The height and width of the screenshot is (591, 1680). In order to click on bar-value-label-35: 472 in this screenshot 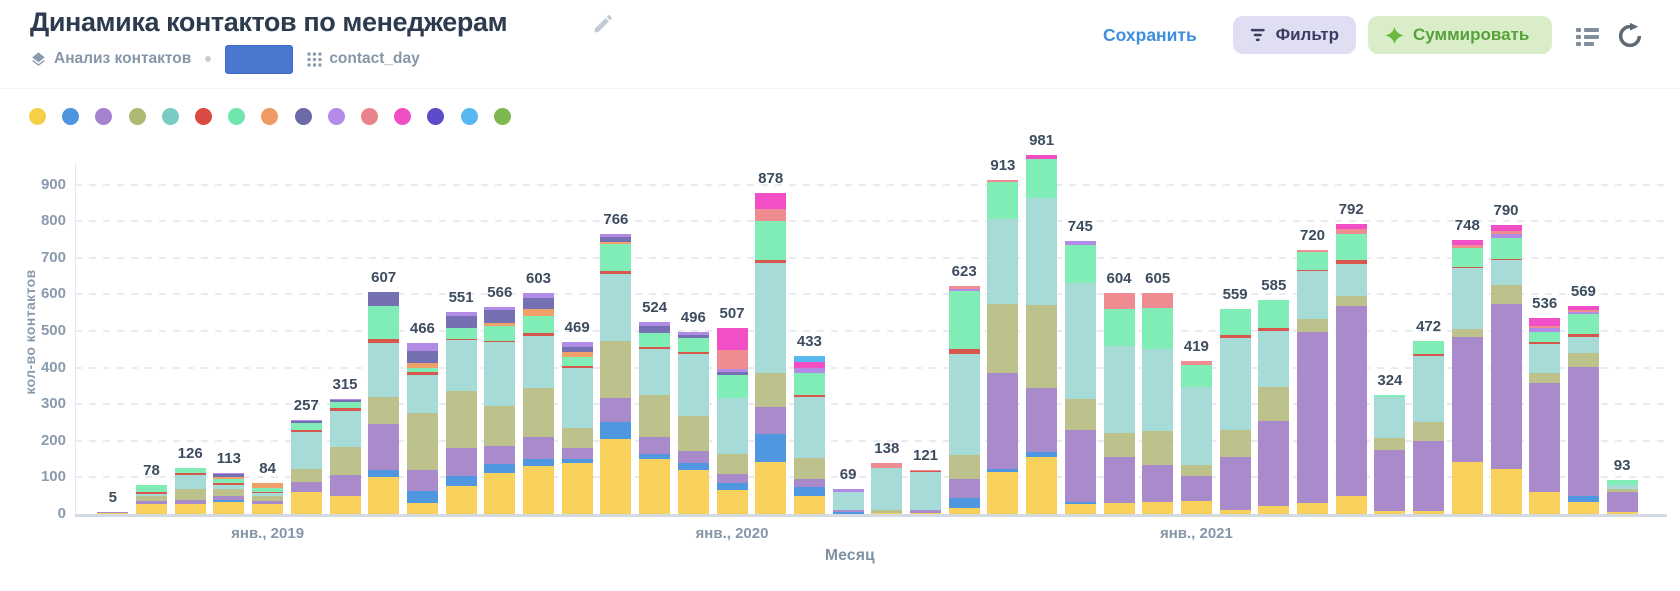, I will do `click(1429, 327)`.